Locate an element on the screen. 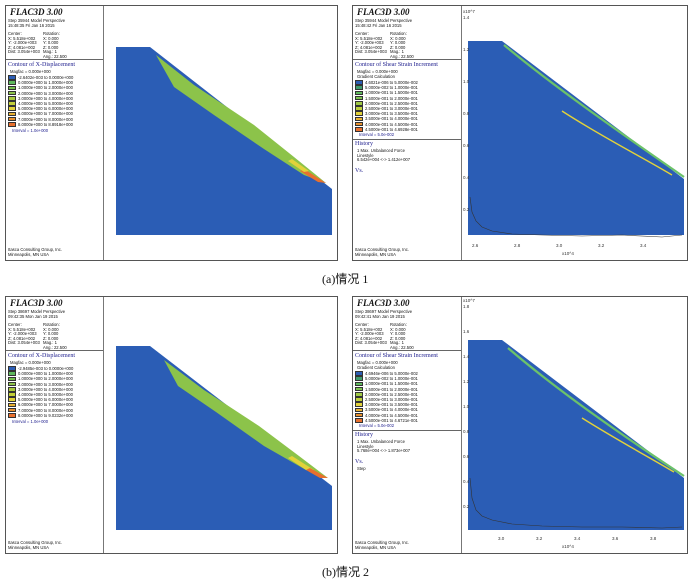 The image size is (695, 580). time-text: 15:48:35 Fri Jan 16 2015 is located at coordinates (31, 25).